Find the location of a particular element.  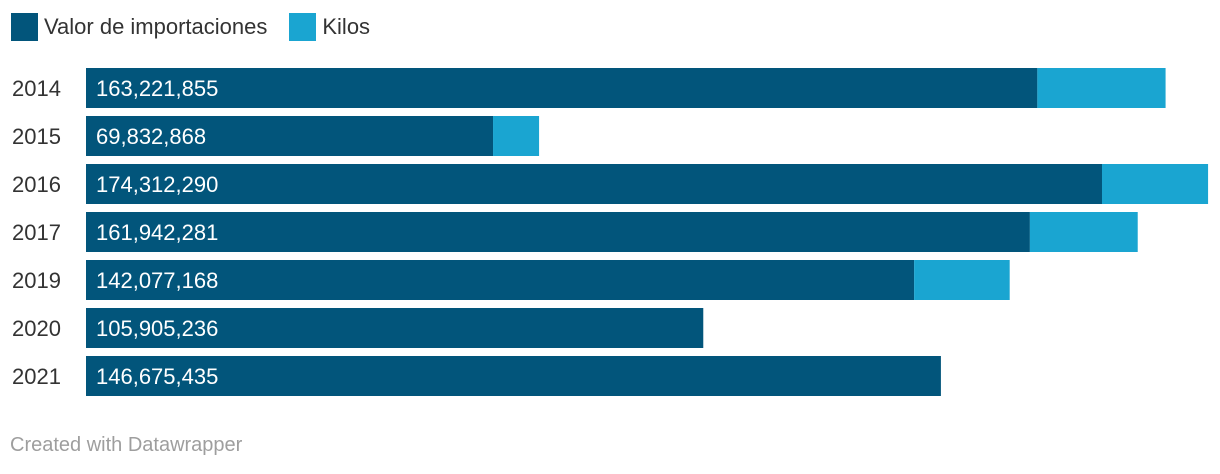

bar-kilos-2015 is located at coordinates (516, 136).